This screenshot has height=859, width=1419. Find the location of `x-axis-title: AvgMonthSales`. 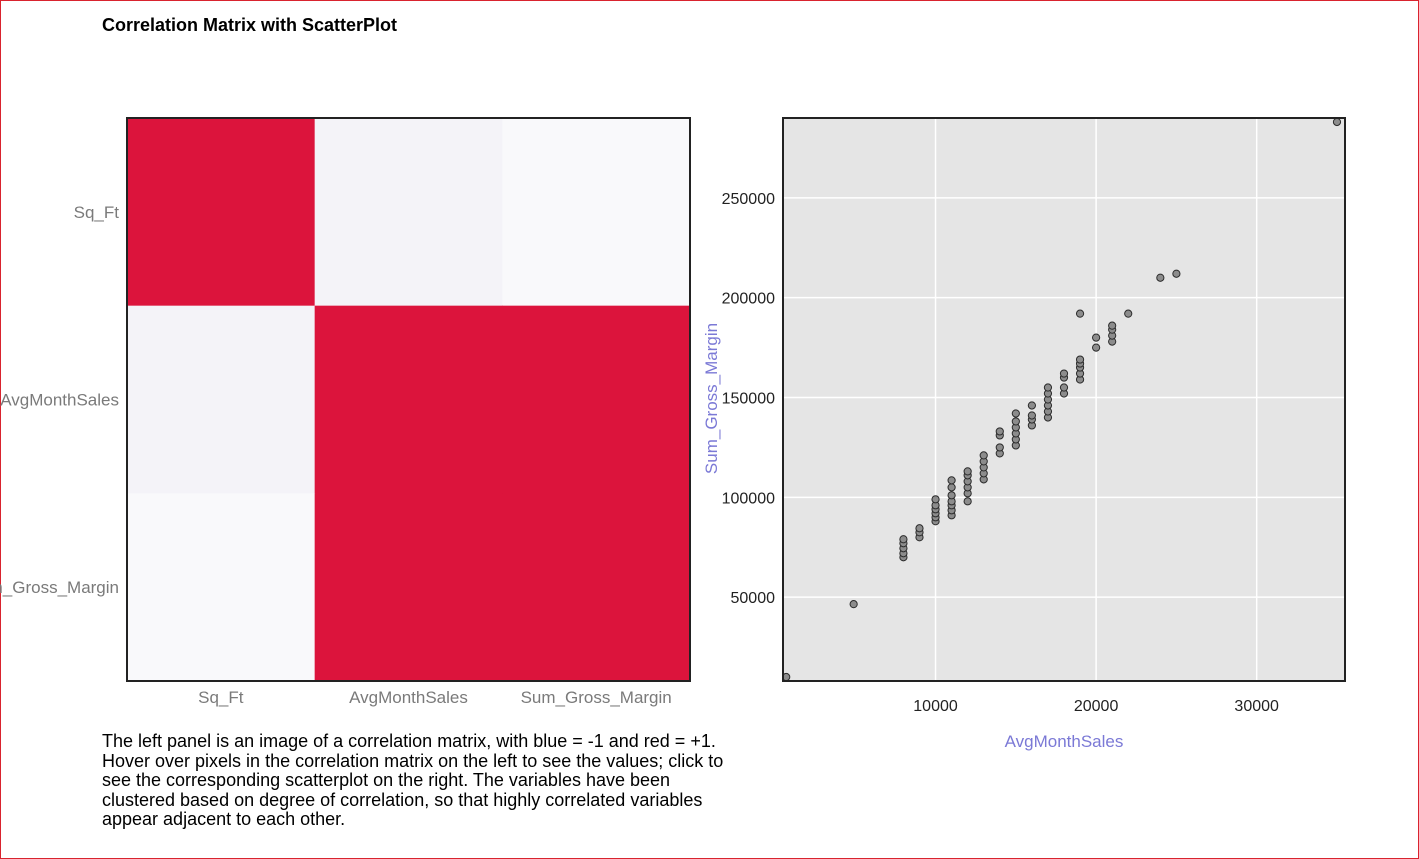

x-axis-title: AvgMonthSales is located at coordinates (1064, 741).